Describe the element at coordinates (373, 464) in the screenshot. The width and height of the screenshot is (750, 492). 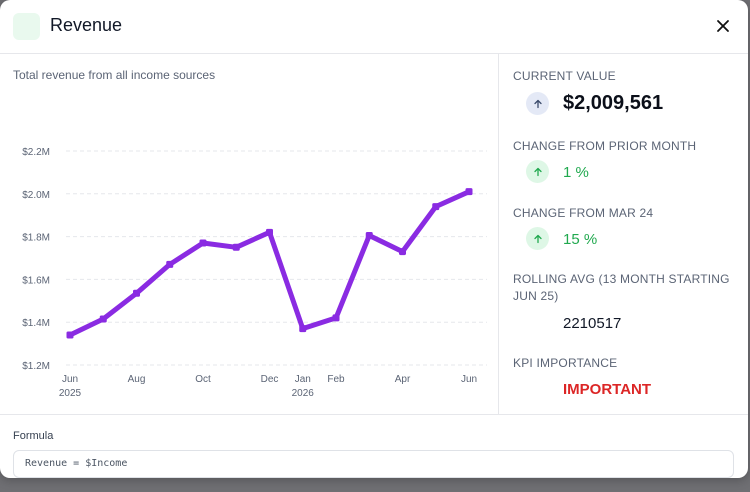
I see `formula-field: Revenue = $Income` at that location.